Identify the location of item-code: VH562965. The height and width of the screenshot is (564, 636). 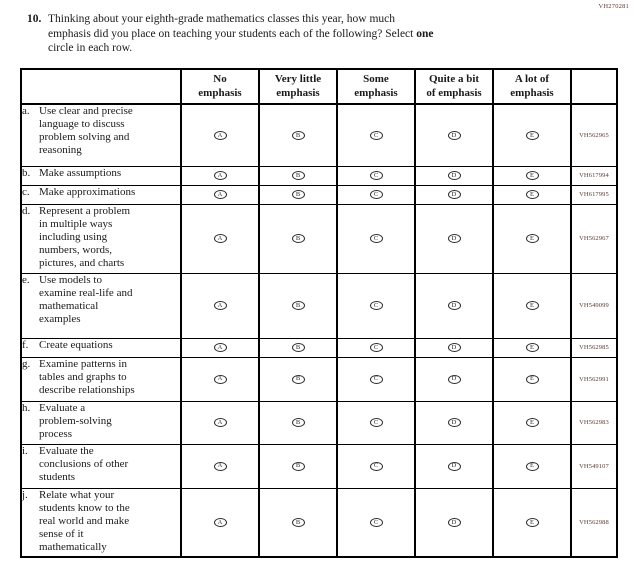
(594, 135).